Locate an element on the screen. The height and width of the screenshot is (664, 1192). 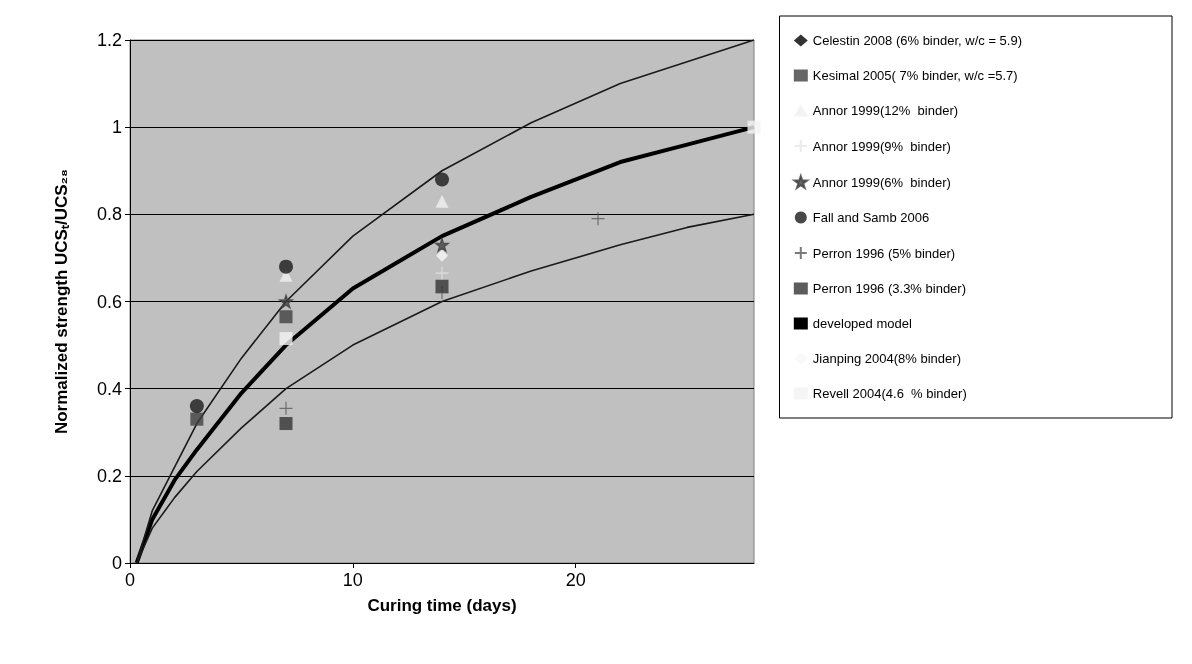
x-tick-label: 10 is located at coordinates (352, 580).